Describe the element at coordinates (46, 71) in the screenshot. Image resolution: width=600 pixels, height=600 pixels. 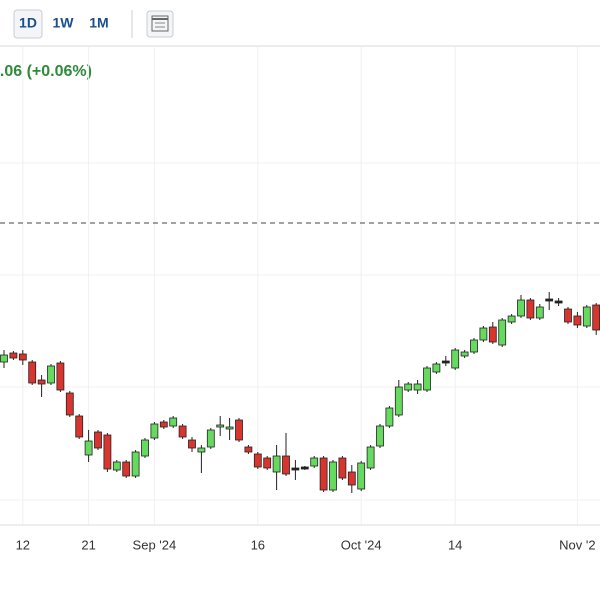
I see `price-change: 0.06 (+0.06%)` at that location.